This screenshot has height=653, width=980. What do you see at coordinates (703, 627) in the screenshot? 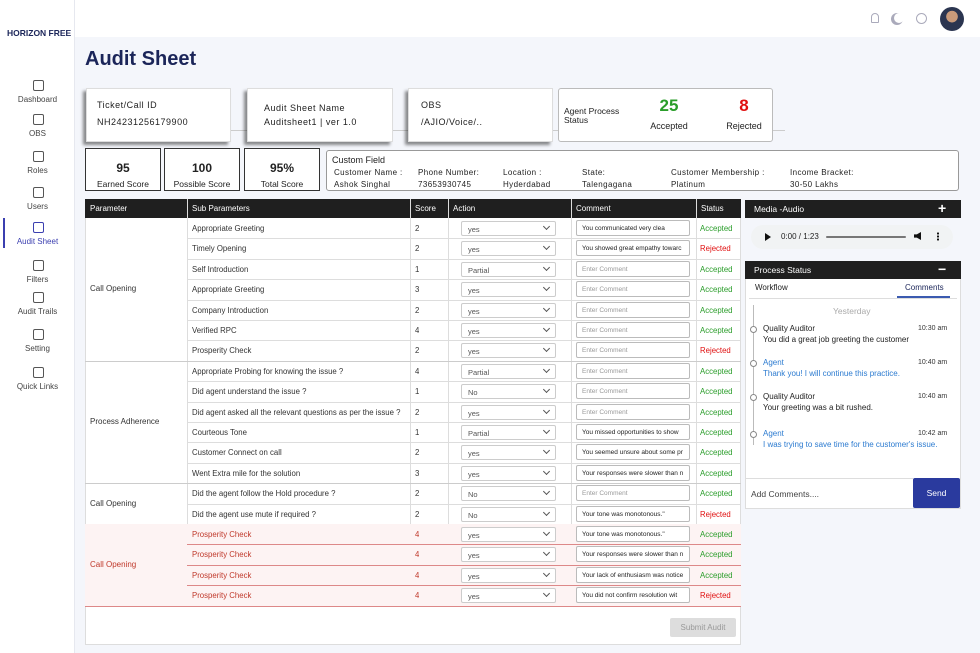
I see `submit-button: Submit Audit` at bounding box center [703, 627].